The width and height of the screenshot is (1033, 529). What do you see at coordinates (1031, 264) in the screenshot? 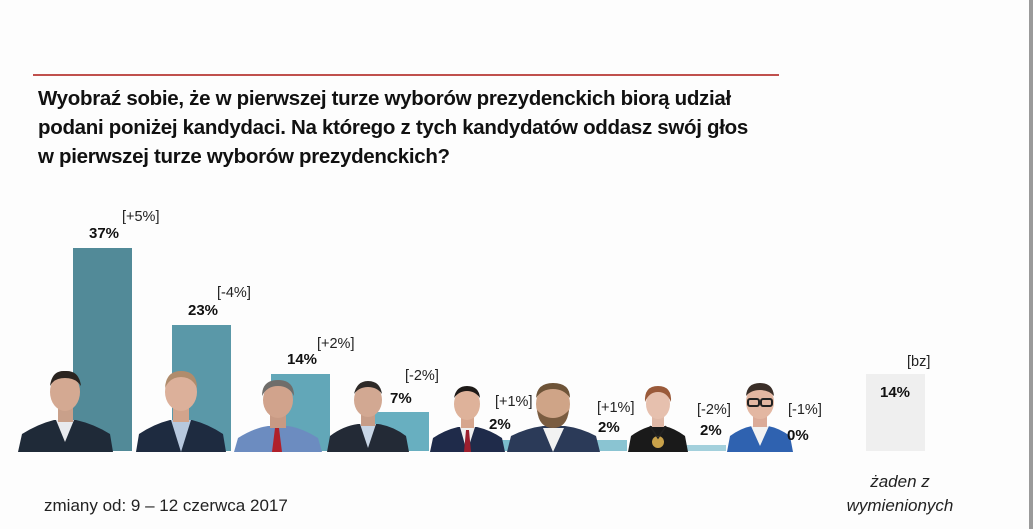
I see `right-border` at bounding box center [1031, 264].